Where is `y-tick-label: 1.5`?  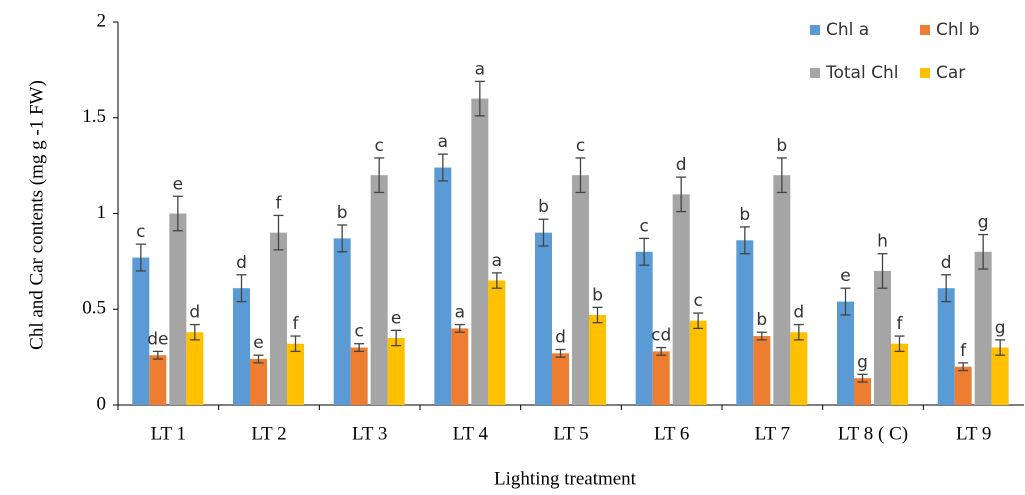
y-tick-label: 1.5 is located at coordinates (94, 116).